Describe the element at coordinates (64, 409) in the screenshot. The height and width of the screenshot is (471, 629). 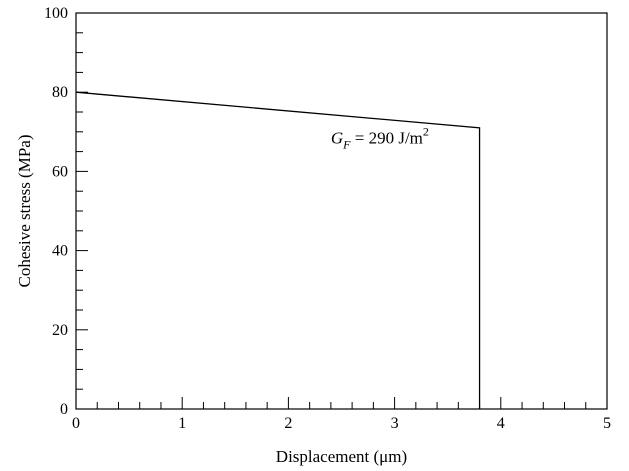
I see `y-tick-label: 0` at that location.